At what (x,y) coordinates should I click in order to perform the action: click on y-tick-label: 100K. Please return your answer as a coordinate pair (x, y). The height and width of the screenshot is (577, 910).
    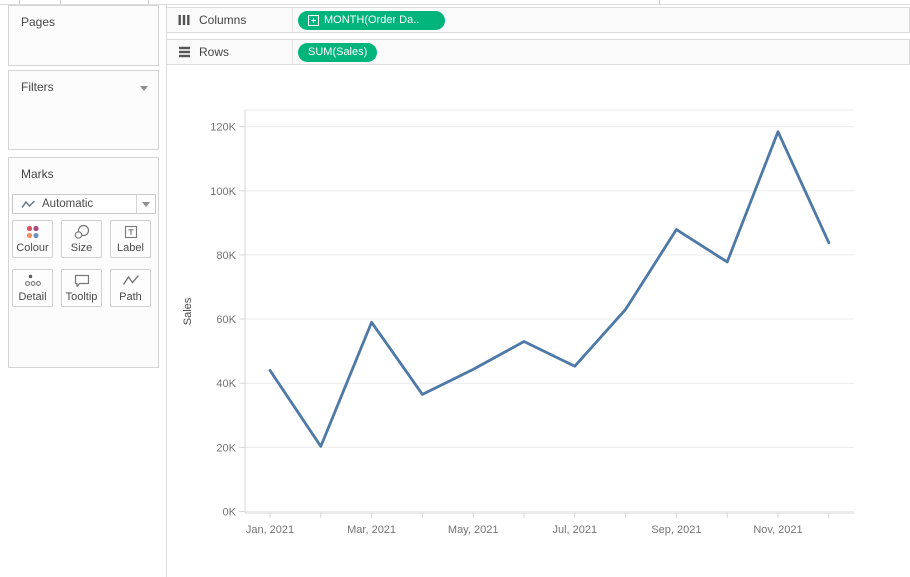
    Looking at the image, I should click on (223, 192).